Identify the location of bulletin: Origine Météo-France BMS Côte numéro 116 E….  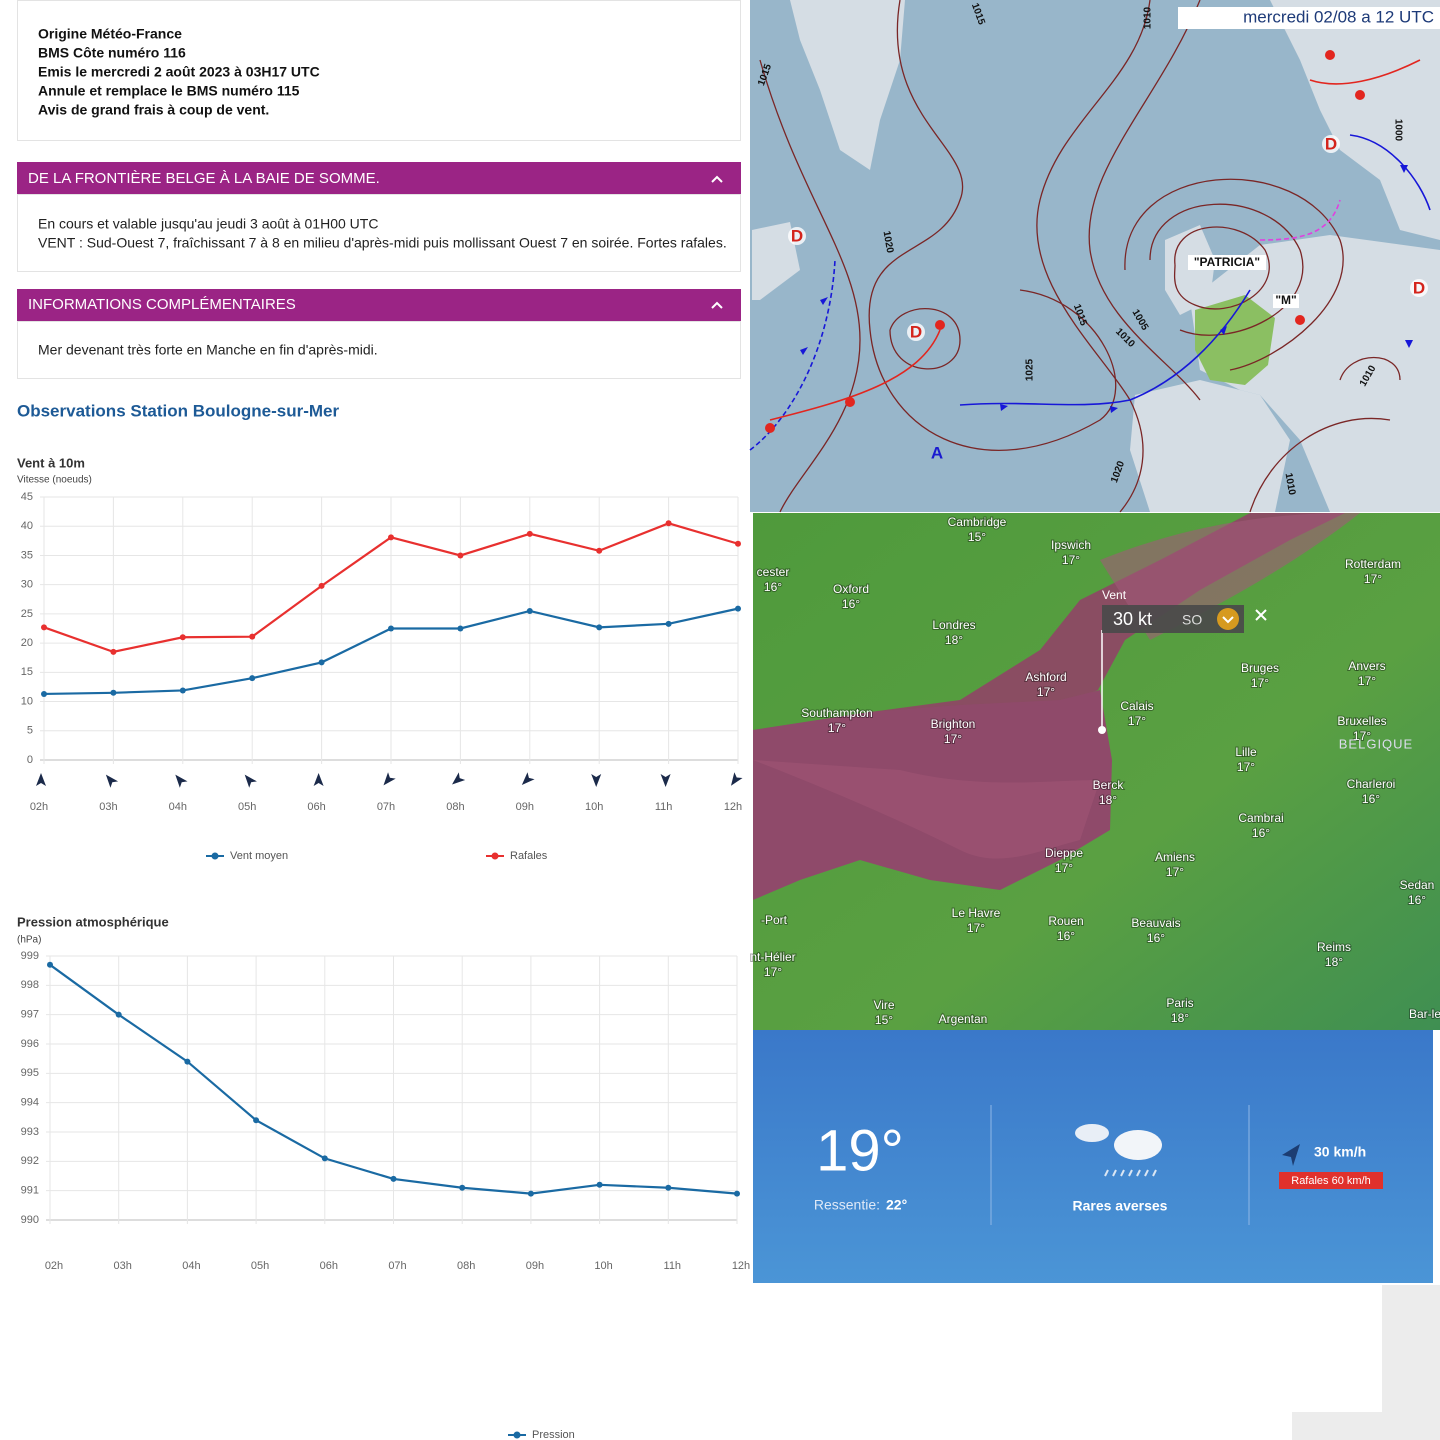
(179, 72).